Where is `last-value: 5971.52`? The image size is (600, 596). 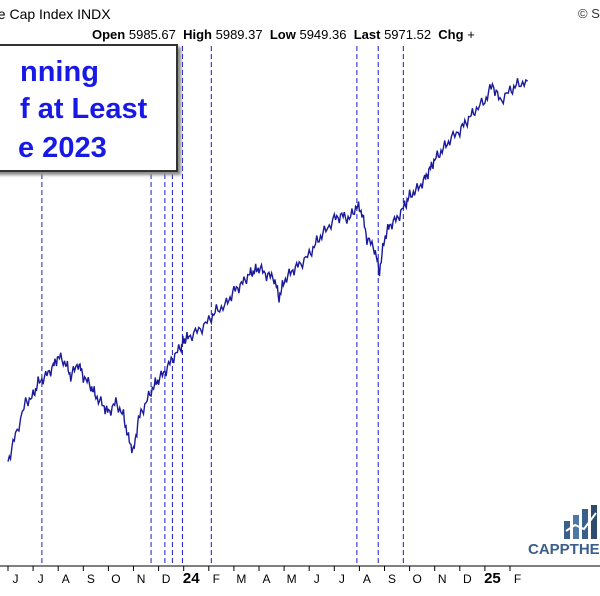 last-value: 5971.52 is located at coordinates (408, 34).